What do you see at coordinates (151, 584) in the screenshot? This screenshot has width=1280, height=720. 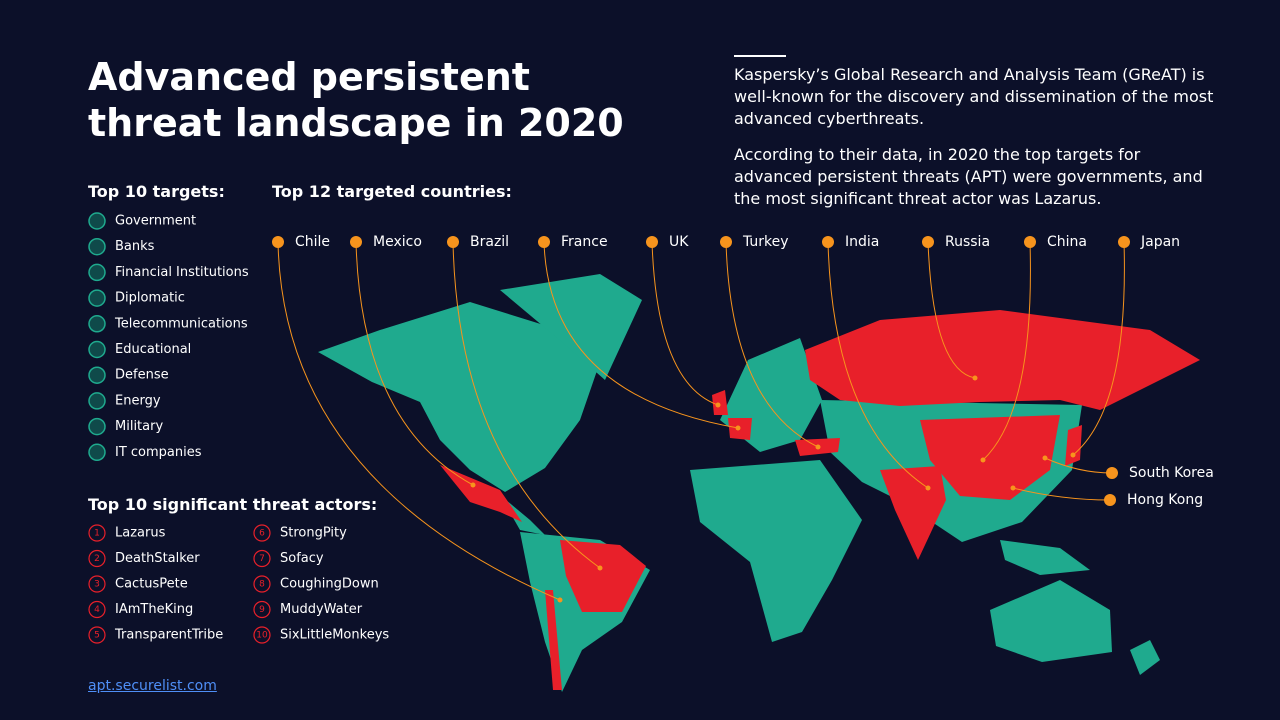 I see `actor-name: CactusPete` at bounding box center [151, 584].